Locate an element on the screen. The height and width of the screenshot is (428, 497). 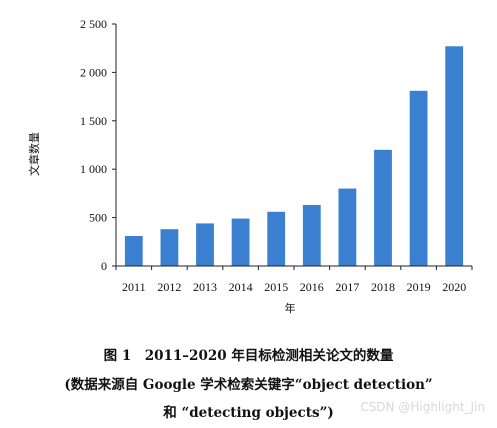
bar-2017 is located at coordinates (347, 227).